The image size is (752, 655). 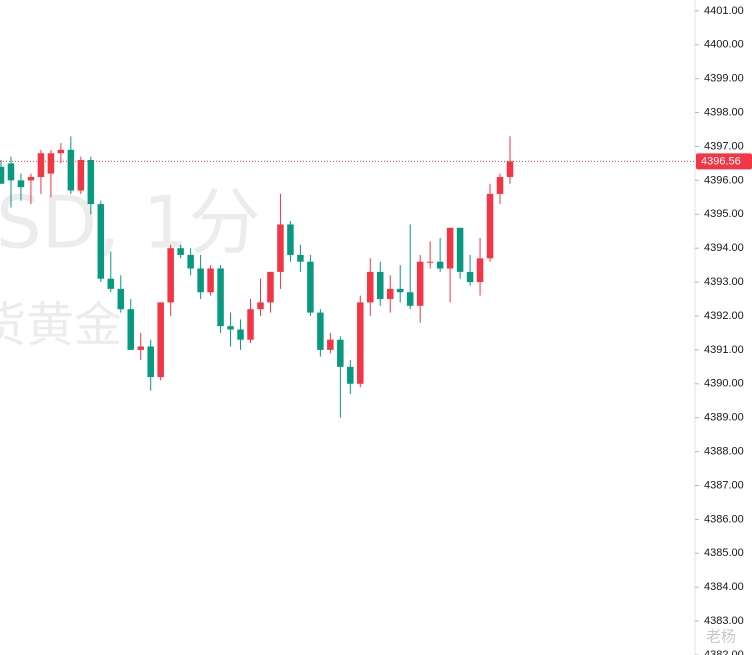 I want to click on y-tick-label: 4392.00, so click(x=724, y=316).